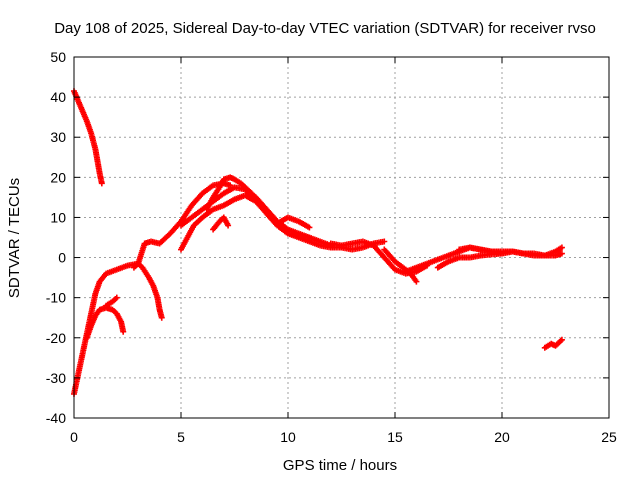 The image size is (640, 480). I want to click on y-tick-label: -10, so click(56, 298).